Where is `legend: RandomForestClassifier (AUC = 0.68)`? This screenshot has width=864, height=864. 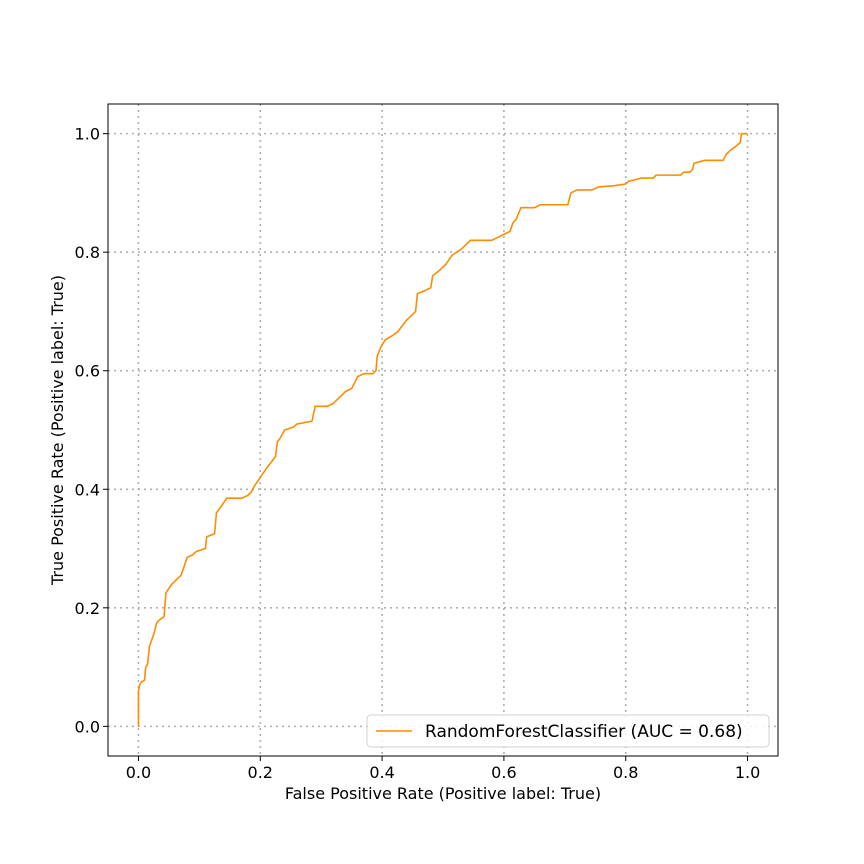 legend: RandomForestClassifier (AUC = 0.68) is located at coordinates (568, 731).